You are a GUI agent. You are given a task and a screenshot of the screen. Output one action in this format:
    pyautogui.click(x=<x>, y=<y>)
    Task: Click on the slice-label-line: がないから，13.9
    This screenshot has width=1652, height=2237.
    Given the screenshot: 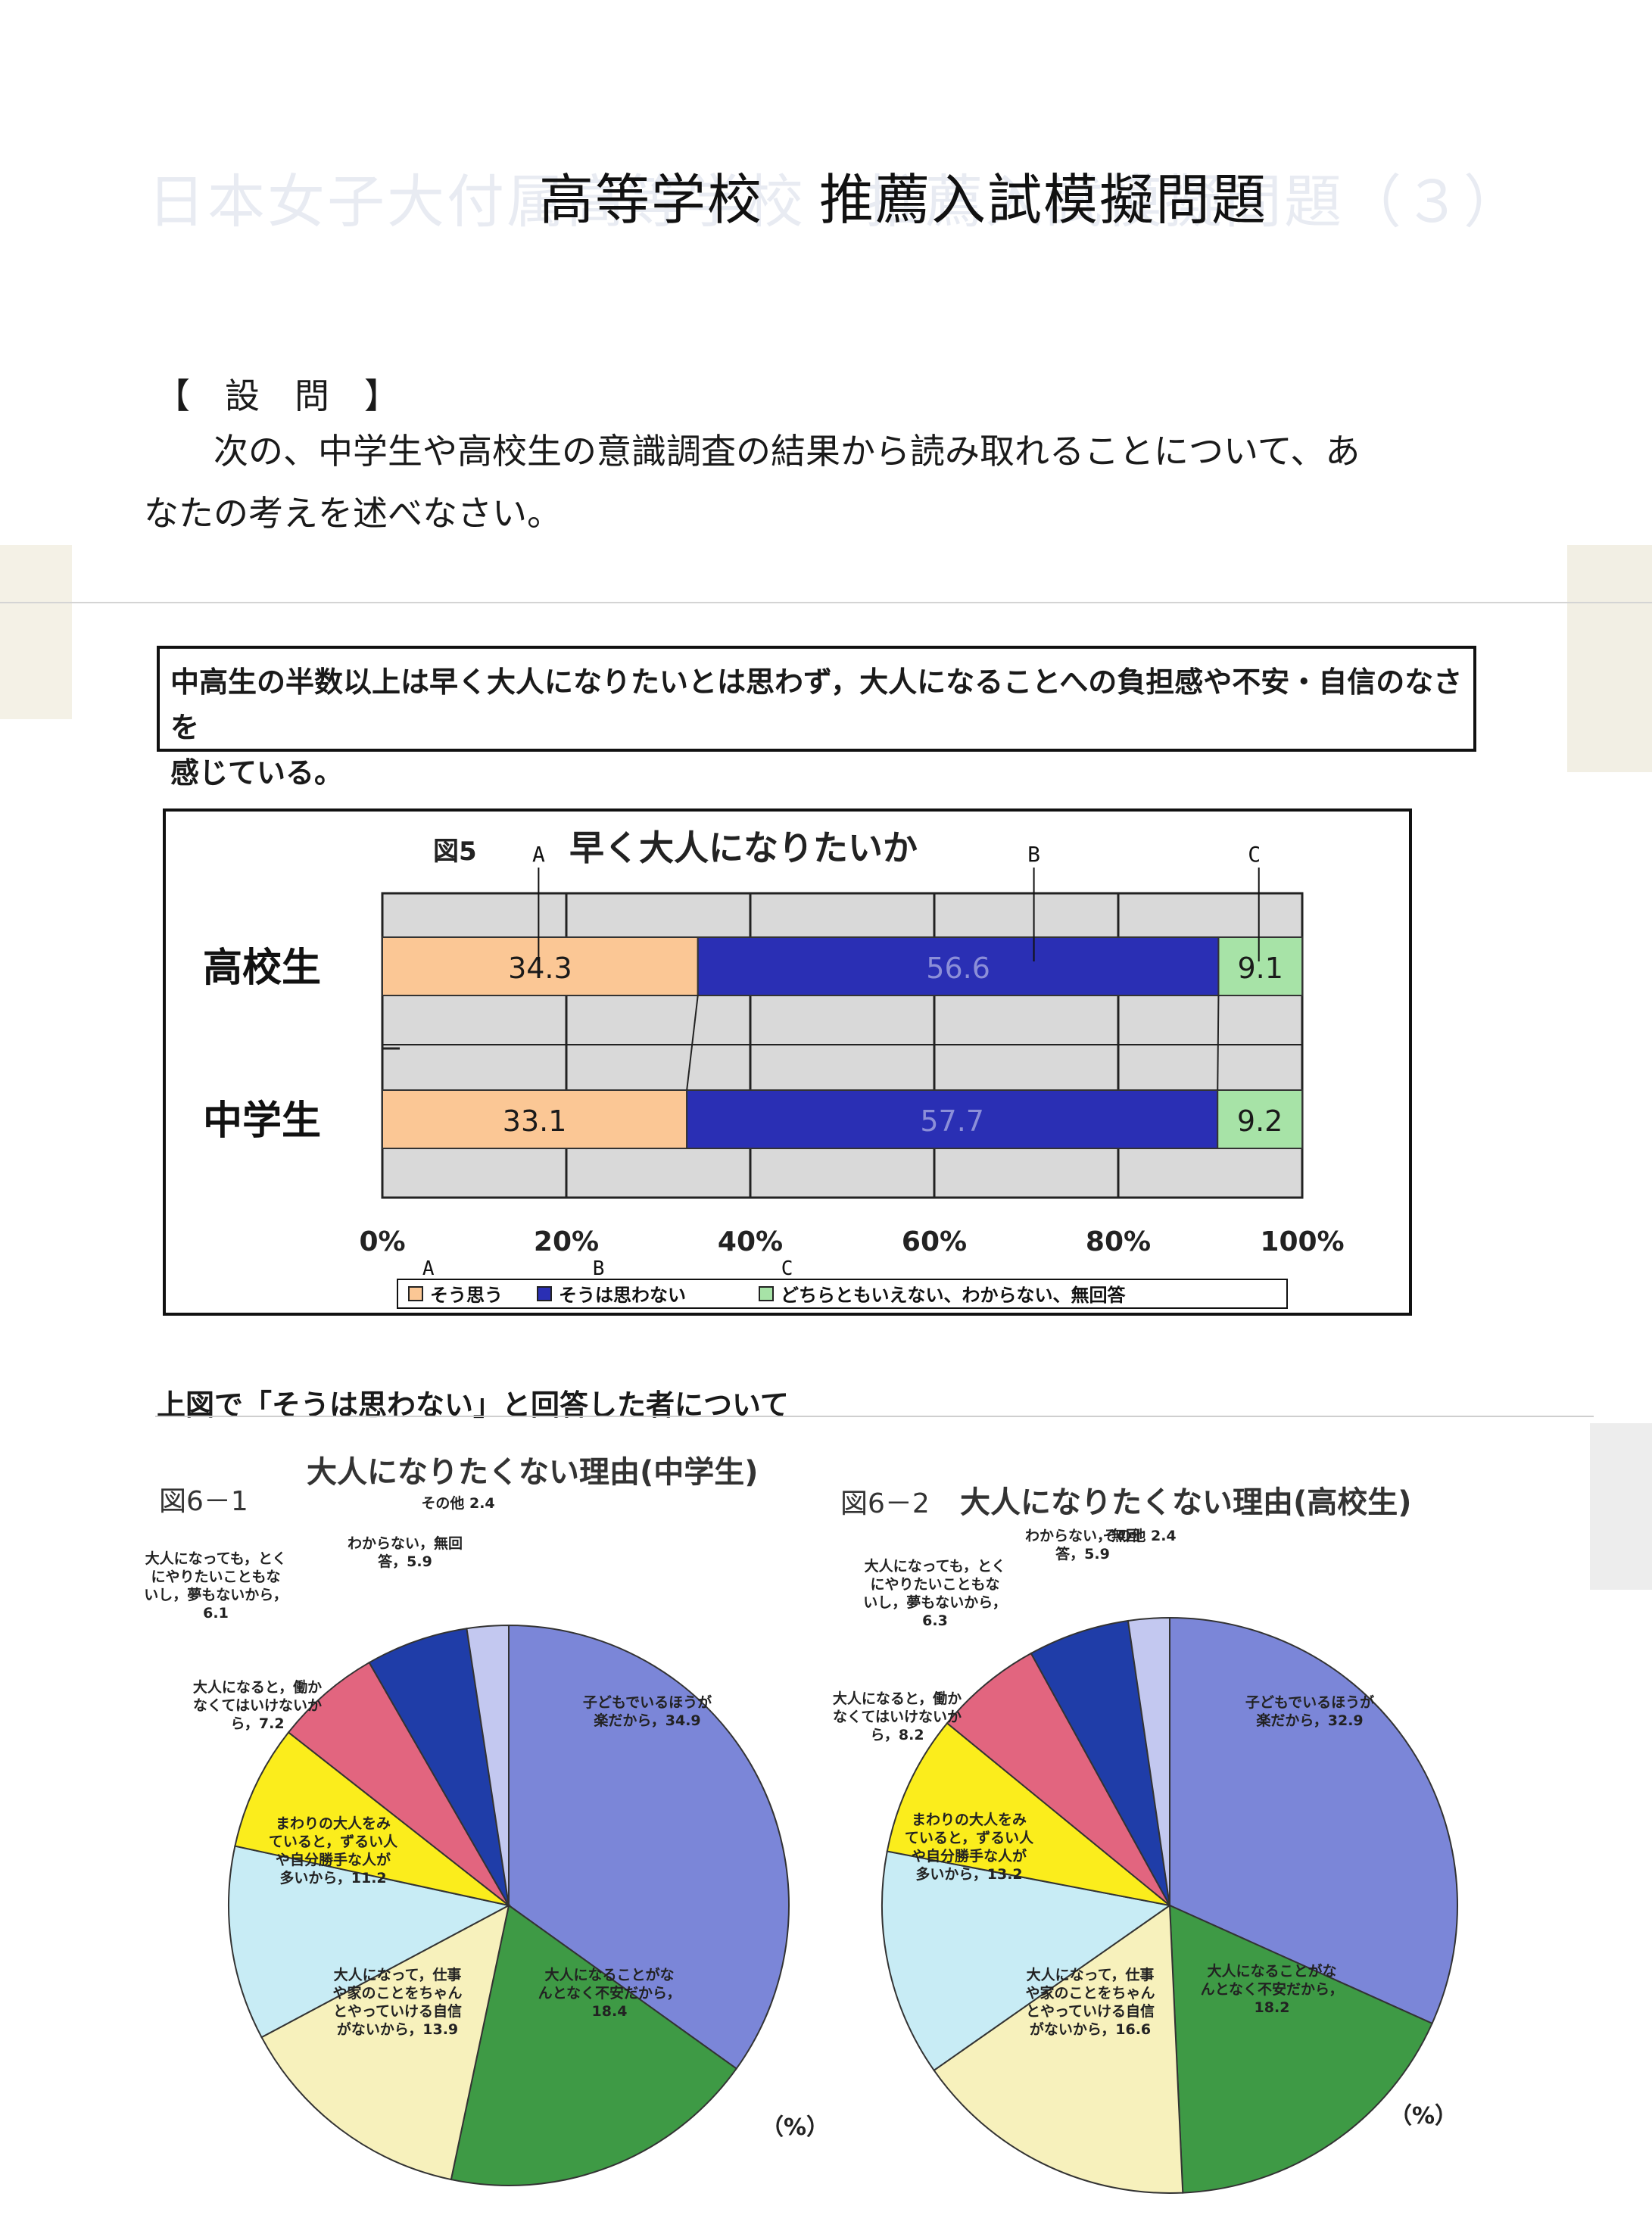 What is the action you would take?
    pyautogui.click(x=397, y=2029)
    